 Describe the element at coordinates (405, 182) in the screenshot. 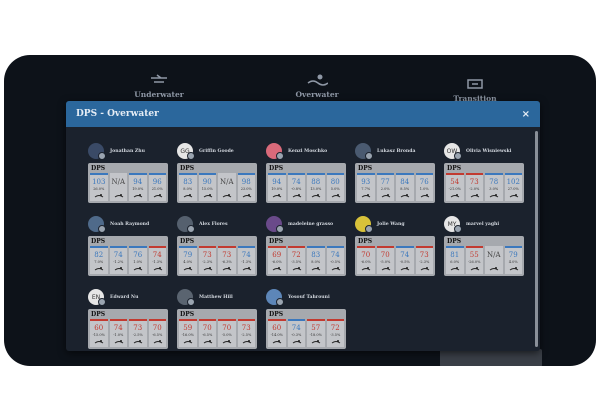

I see `cell-value: 84` at that location.